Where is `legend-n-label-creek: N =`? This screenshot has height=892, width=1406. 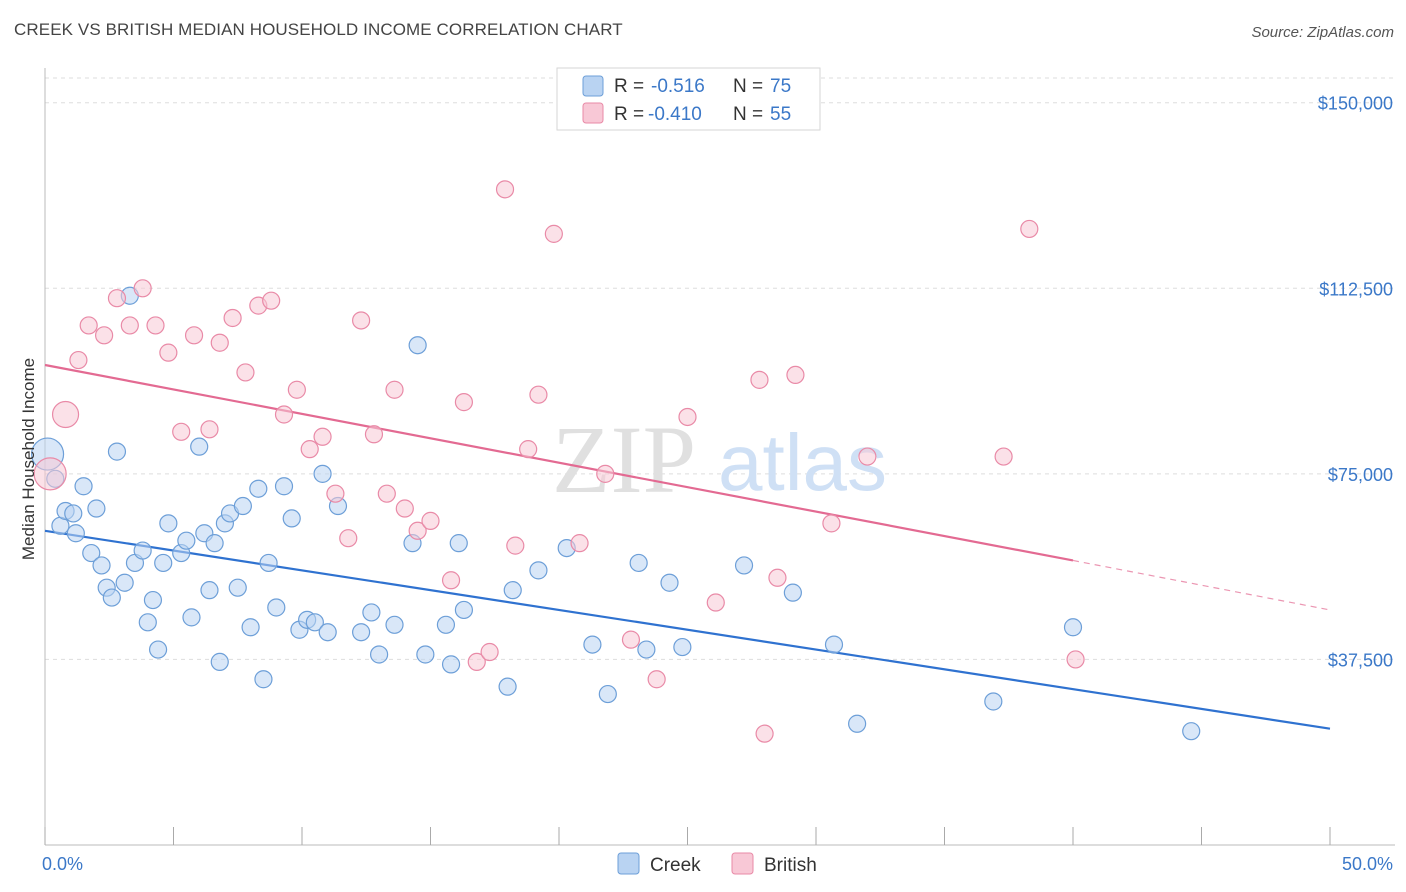
legend-n-label-creek: N = is located at coordinates (748, 86).